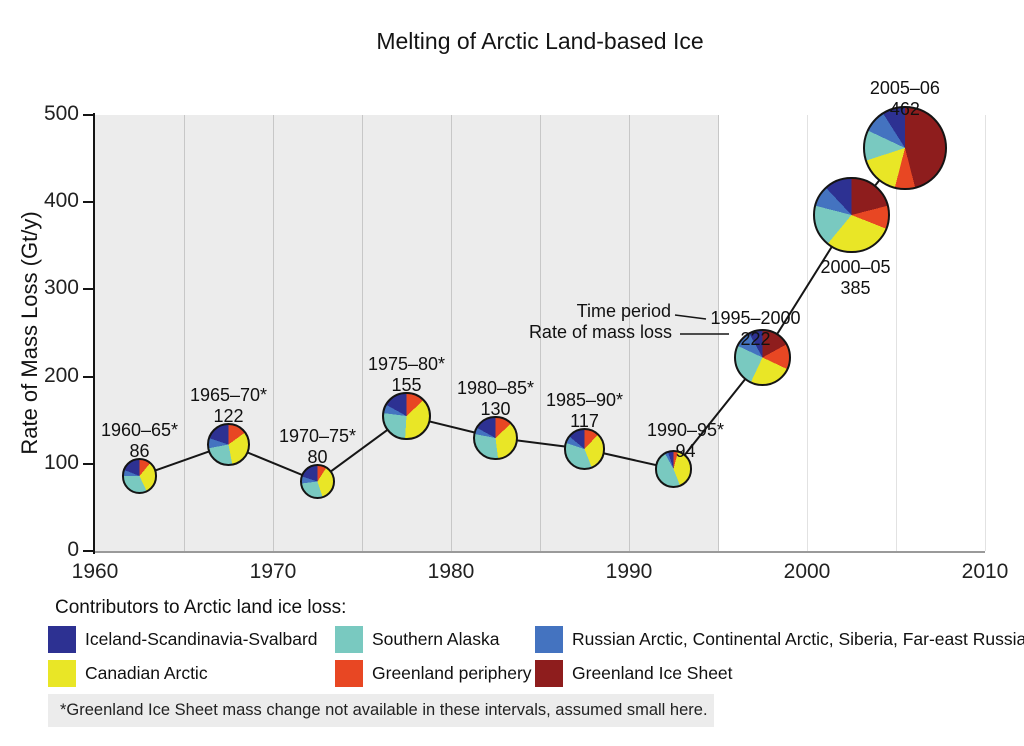 This screenshot has height=746, width=1024. What do you see at coordinates (539, 552) in the screenshot?
I see `x-axis-line` at bounding box center [539, 552].